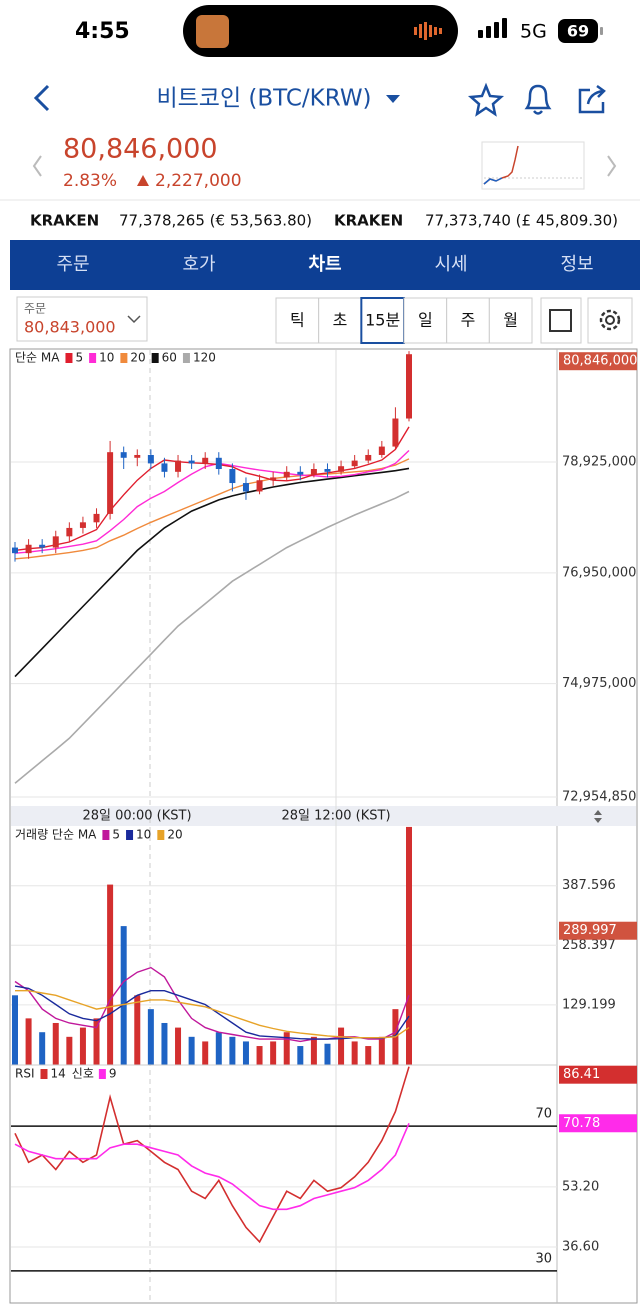  What do you see at coordinates (212, 31) in the screenshot?
I see `island-icon` at bounding box center [212, 31].